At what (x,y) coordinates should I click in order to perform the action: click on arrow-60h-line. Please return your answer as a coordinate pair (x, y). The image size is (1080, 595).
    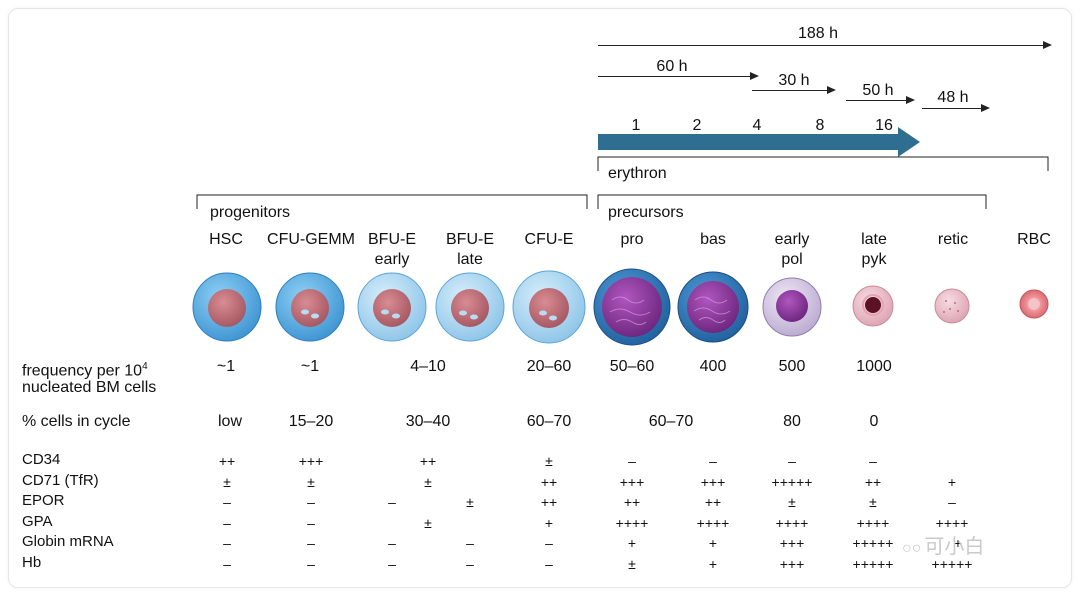
    Looking at the image, I should click on (674, 76).